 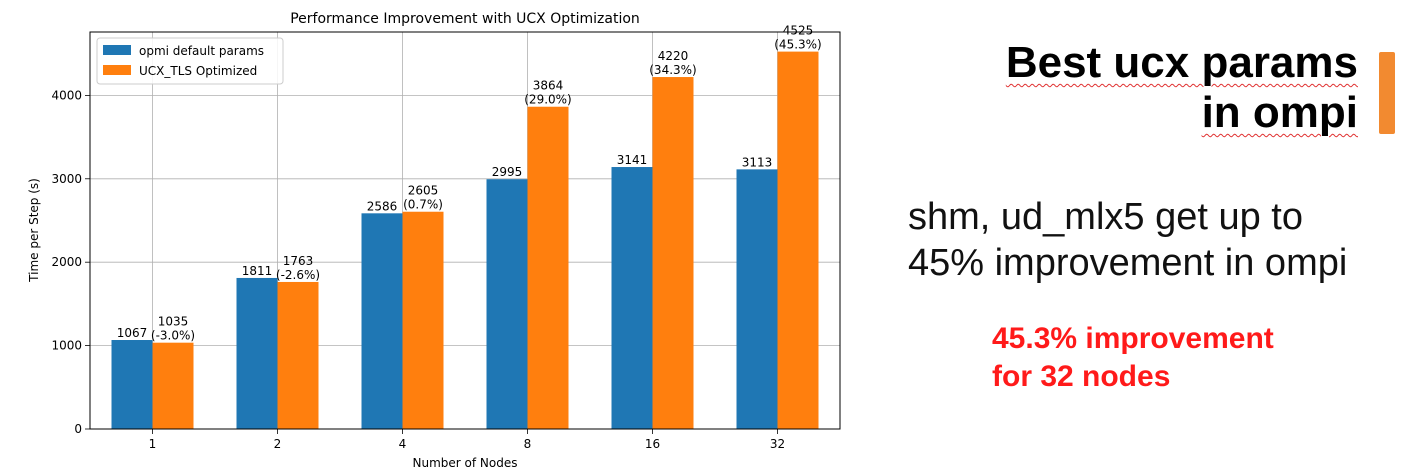 I want to click on bar-percent-label: (29.0%), so click(x=547, y=100).